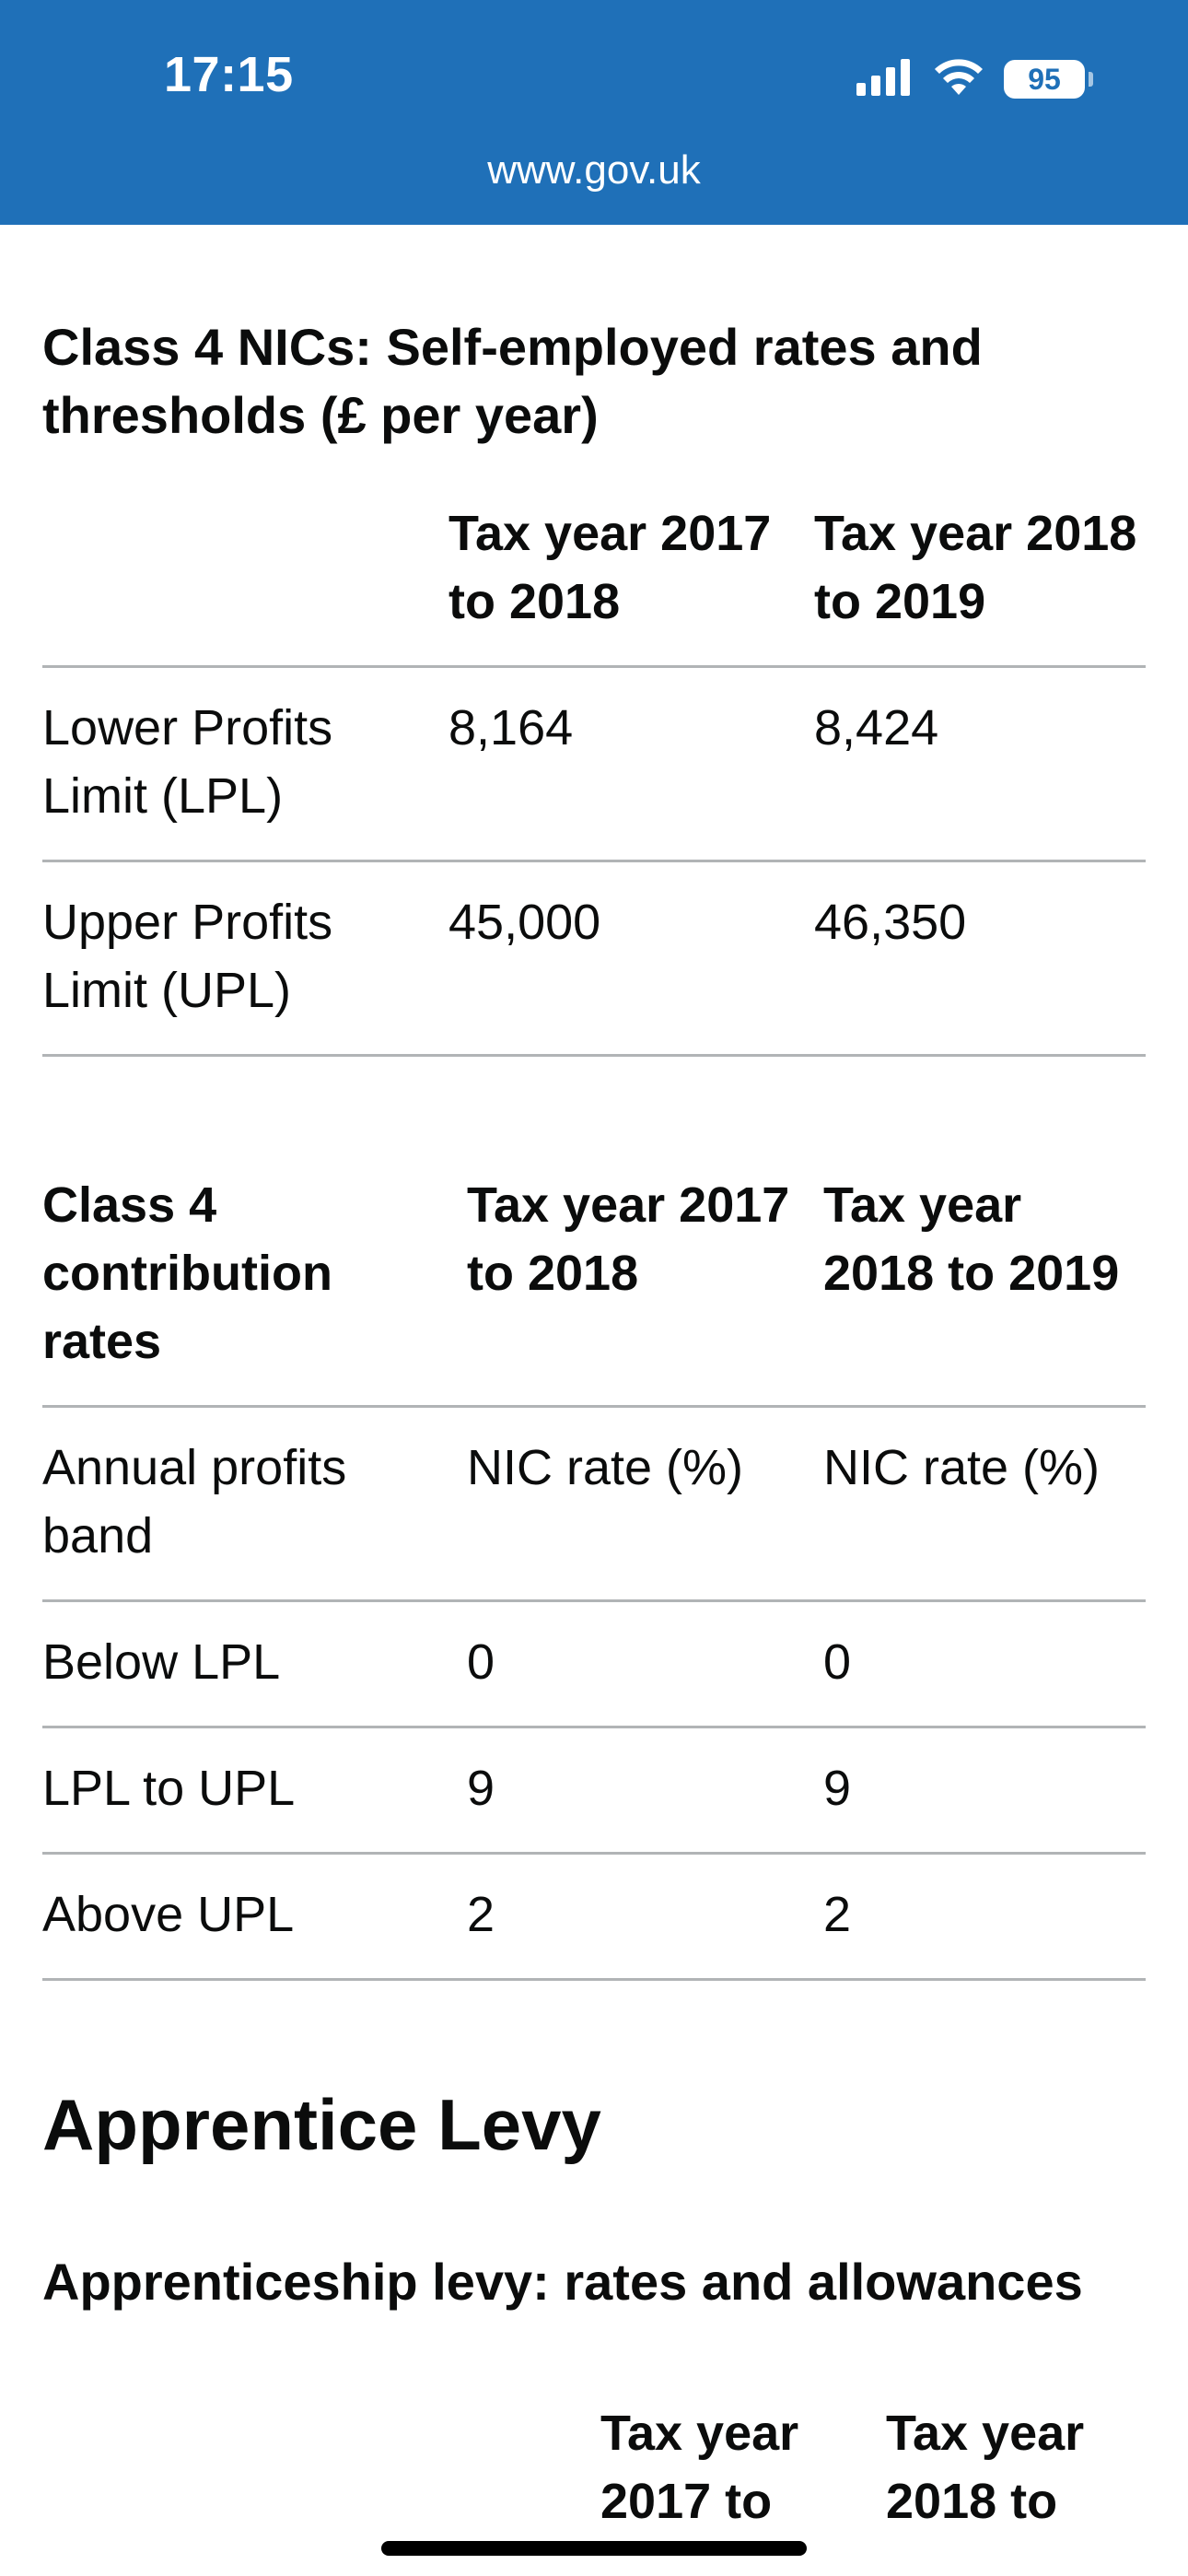 The height and width of the screenshot is (2576, 1188). I want to click on home-indicator, so click(594, 2548).